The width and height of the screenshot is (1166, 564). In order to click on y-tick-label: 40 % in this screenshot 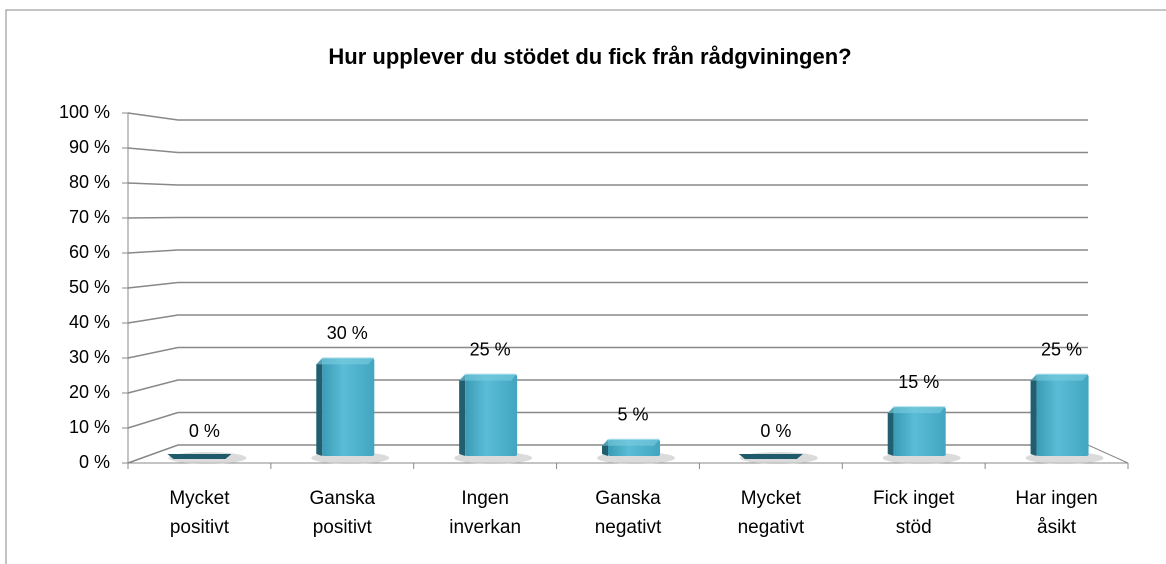, I will do `click(89, 322)`.